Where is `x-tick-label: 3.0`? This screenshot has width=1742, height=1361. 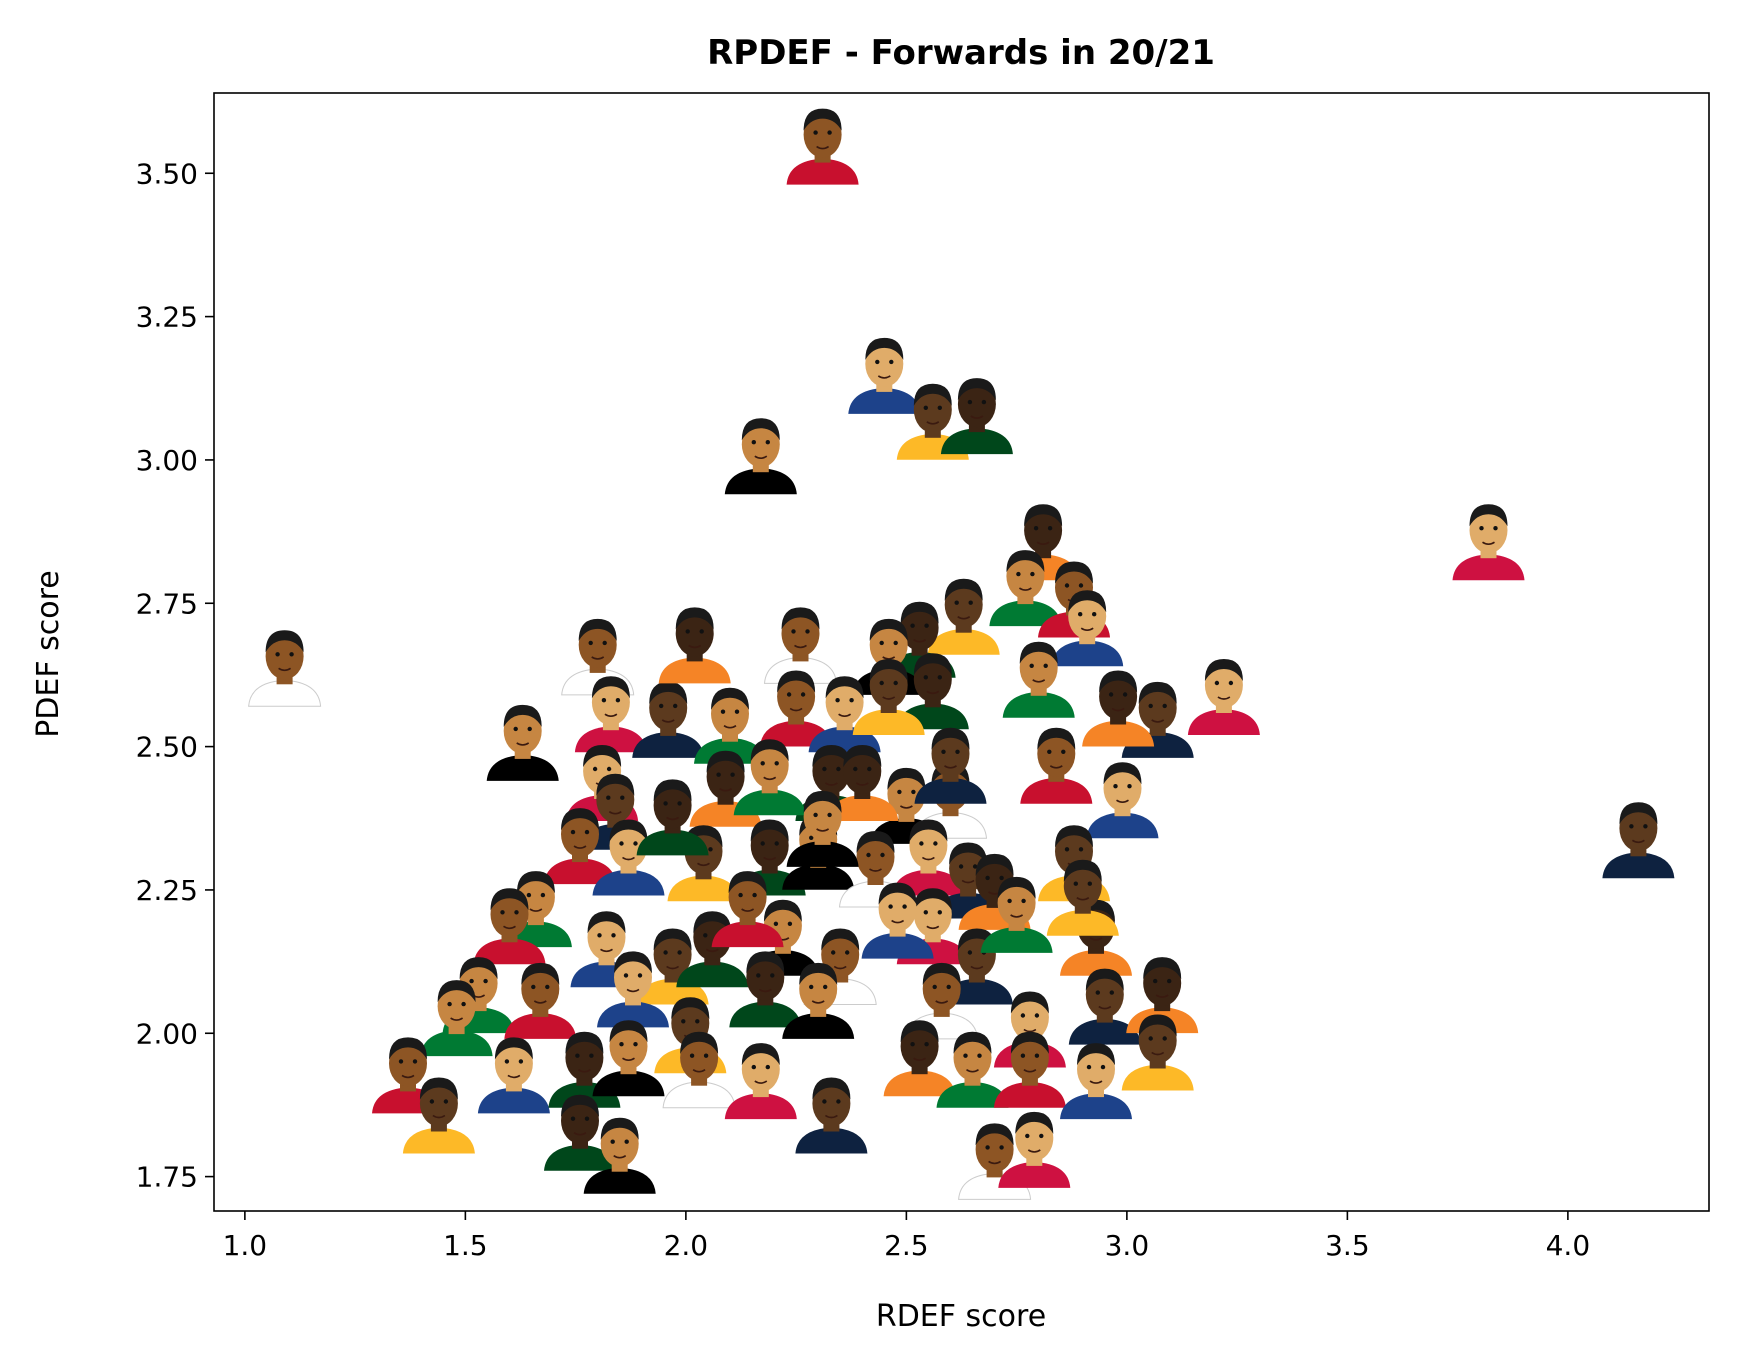
x-tick-label: 3.0 is located at coordinates (1127, 1245).